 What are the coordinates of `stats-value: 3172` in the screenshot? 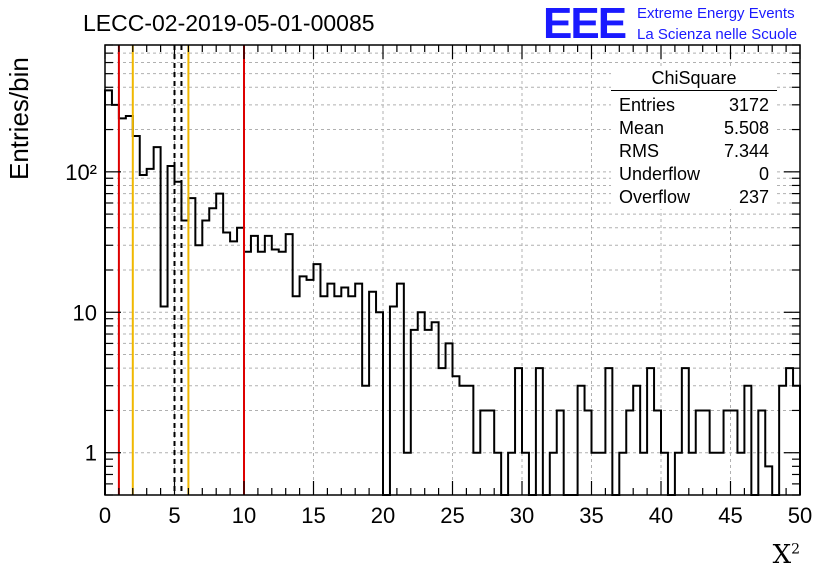 It's located at (748, 105).